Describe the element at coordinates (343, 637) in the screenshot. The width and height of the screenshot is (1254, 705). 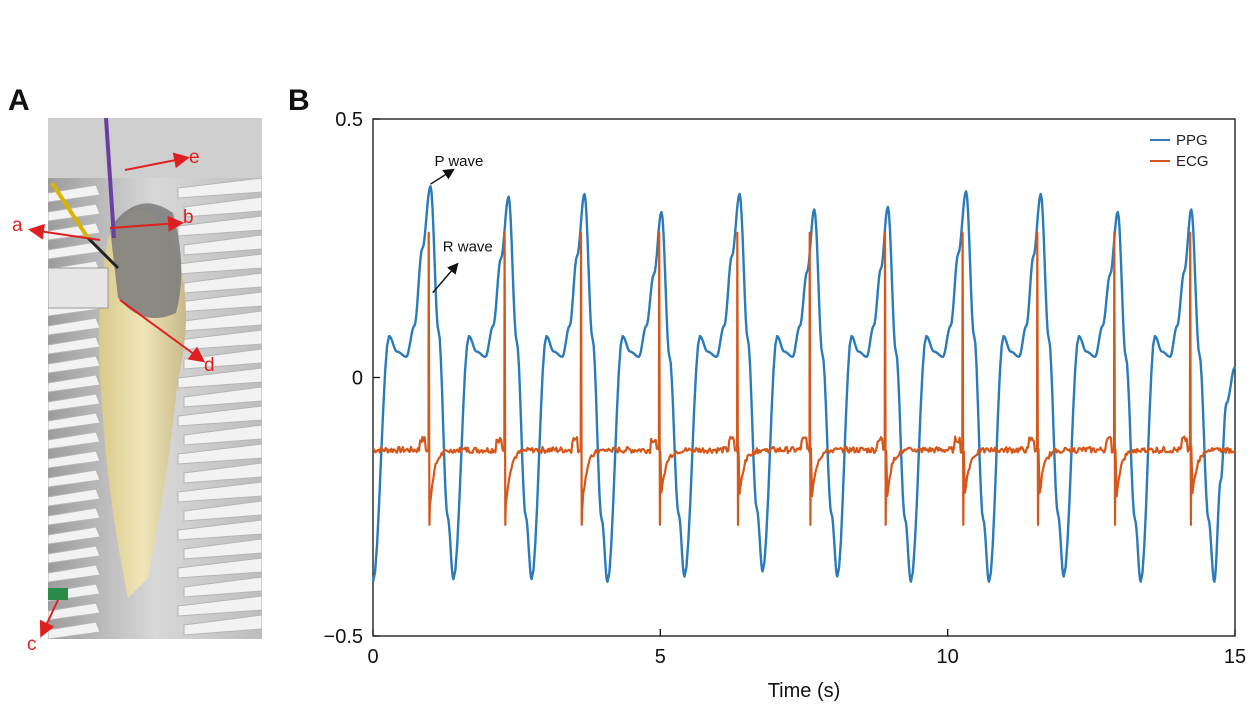
I see `y-tick-label: −0.5` at that location.